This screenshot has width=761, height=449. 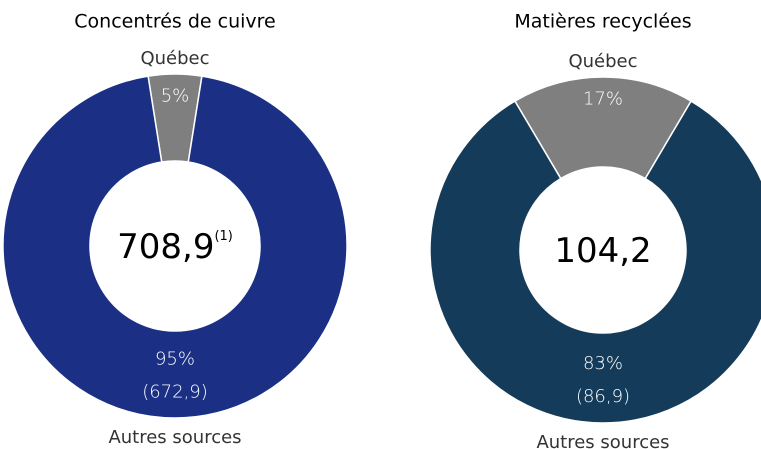 What do you see at coordinates (603, 128) in the screenshot?
I see `slice` at bounding box center [603, 128].